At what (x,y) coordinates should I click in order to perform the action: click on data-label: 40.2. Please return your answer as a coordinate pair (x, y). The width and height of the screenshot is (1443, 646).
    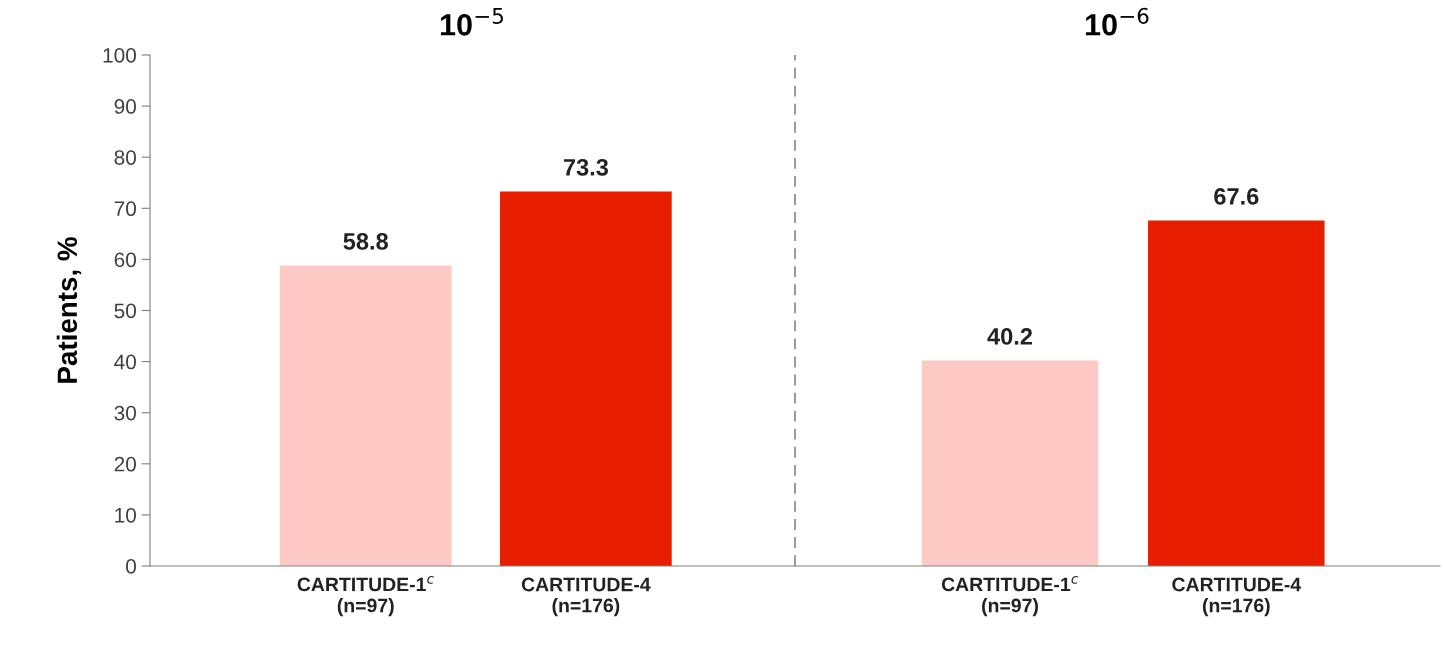
    Looking at the image, I should click on (1010, 336).